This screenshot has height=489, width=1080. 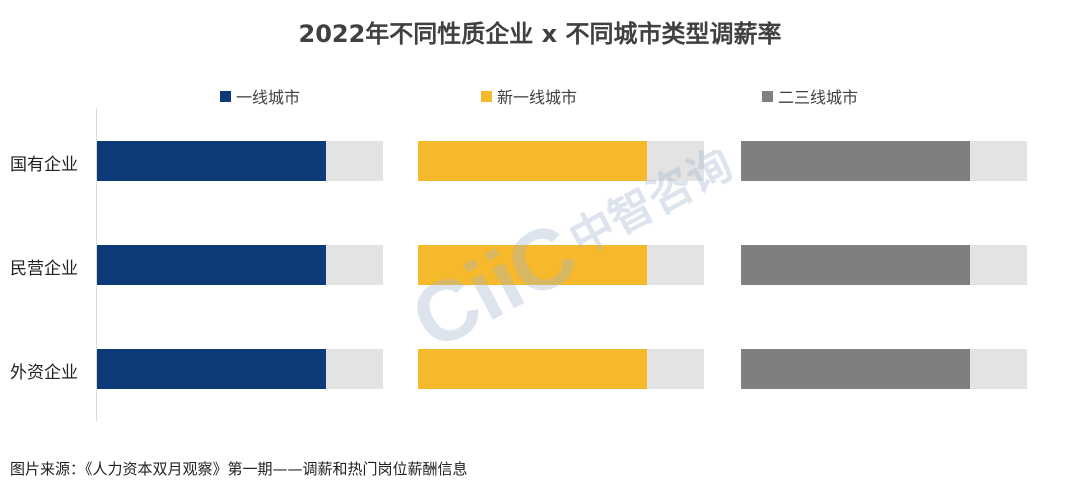 What do you see at coordinates (532, 161) in the screenshot?
I see `bar-new-tier1-state-owned` at bounding box center [532, 161].